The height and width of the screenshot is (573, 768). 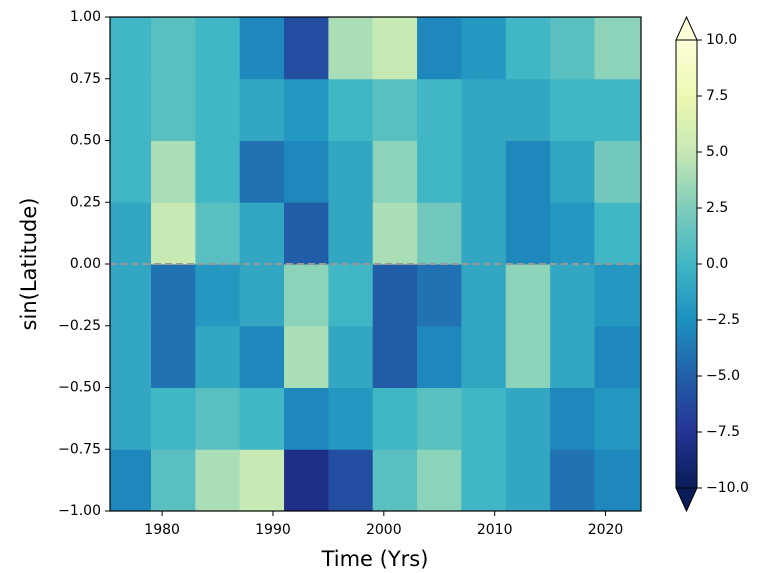 What do you see at coordinates (384, 530) in the screenshot?
I see `x-tick-label: 2000` at bounding box center [384, 530].